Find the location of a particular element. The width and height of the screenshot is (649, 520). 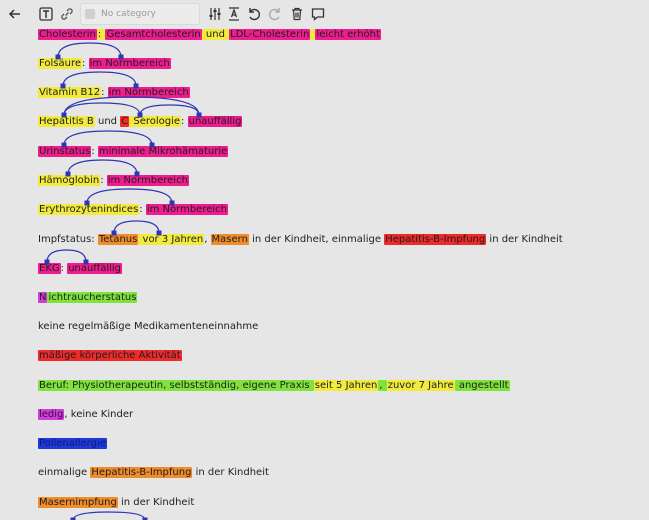

annotation-span: Hepatitis B is located at coordinates (66, 121).